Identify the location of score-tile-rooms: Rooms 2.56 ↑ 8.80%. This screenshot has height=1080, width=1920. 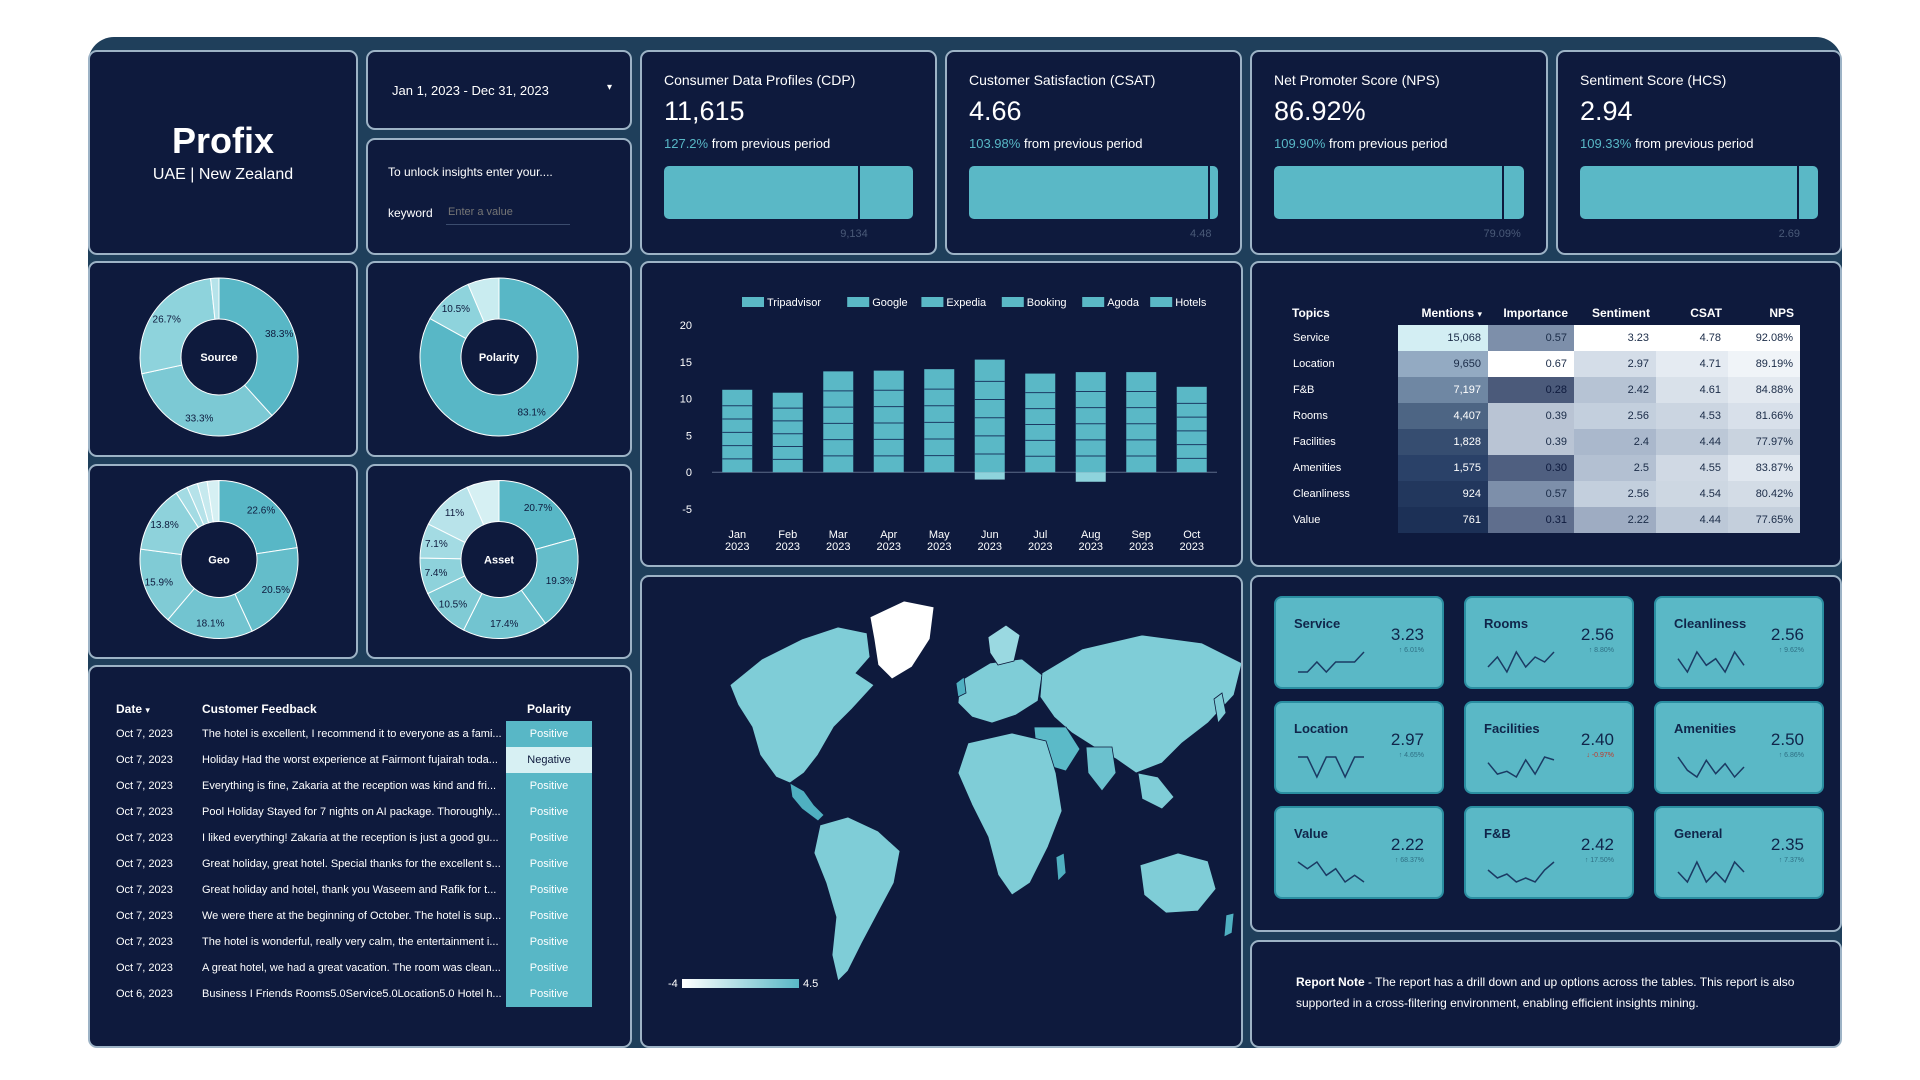
(1549, 642).